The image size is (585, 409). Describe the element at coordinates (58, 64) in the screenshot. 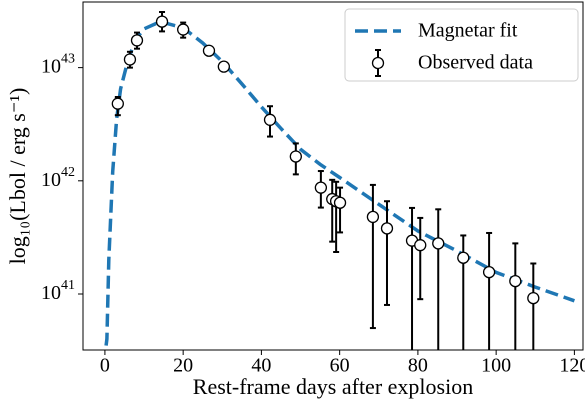

I see `y-tick-label: 1043` at that location.